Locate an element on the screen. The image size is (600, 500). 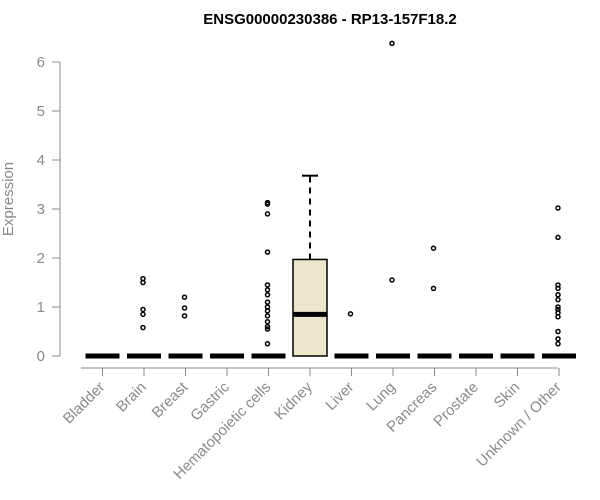
x-tick-label: Kidney is located at coordinates (293, 400).